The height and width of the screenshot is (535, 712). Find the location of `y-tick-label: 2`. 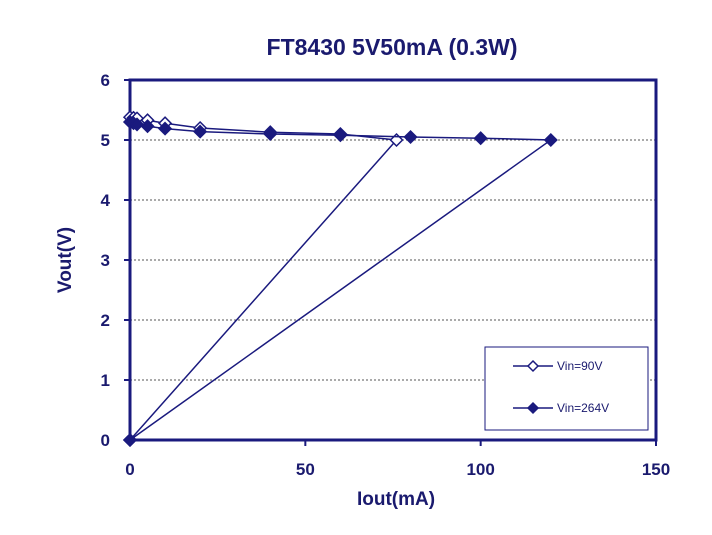

y-tick-label: 2 is located at coordinates (105, 320).